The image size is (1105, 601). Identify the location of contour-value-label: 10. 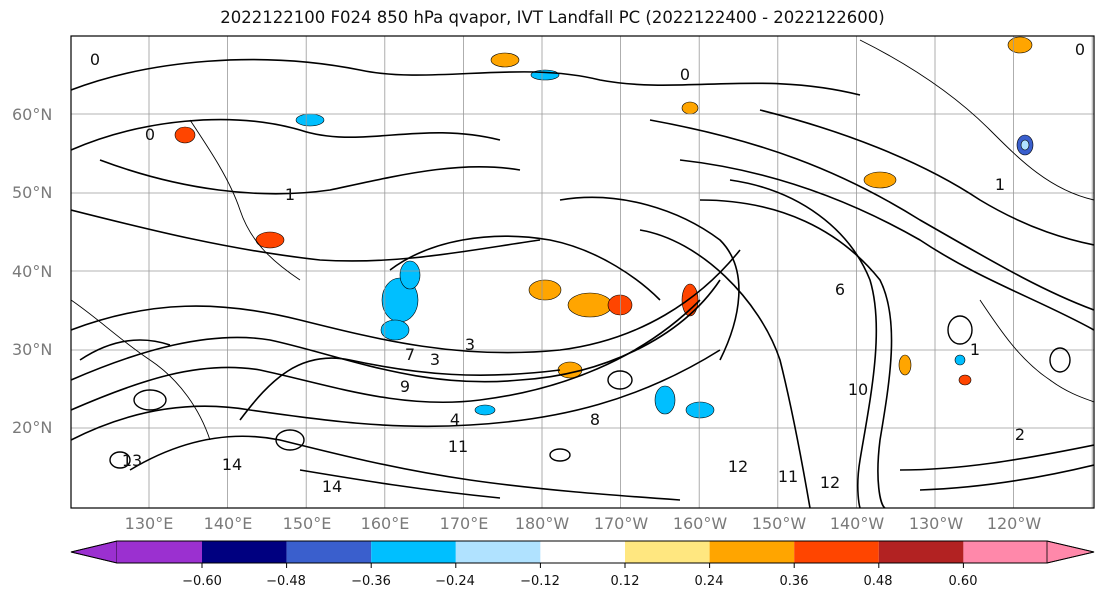
(858, 389).